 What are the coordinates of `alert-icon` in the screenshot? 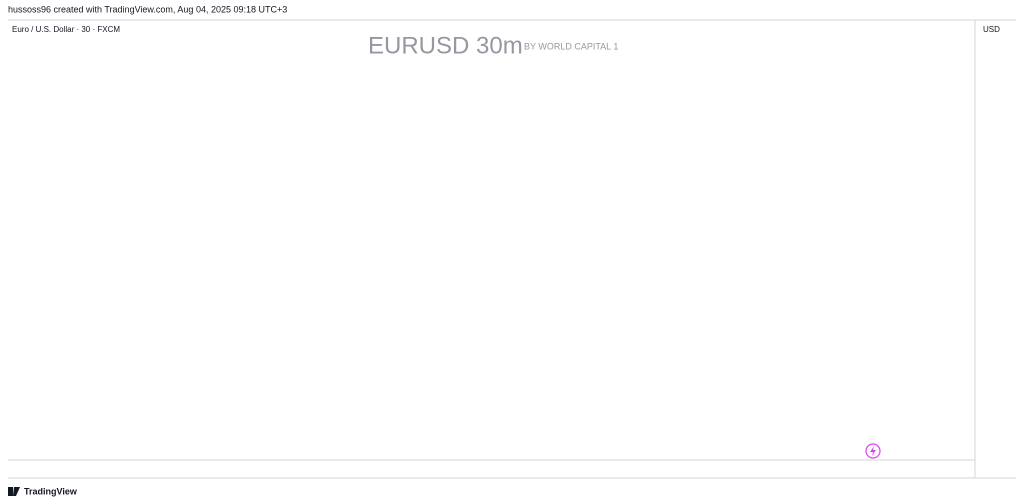 It's located at (873, 451).